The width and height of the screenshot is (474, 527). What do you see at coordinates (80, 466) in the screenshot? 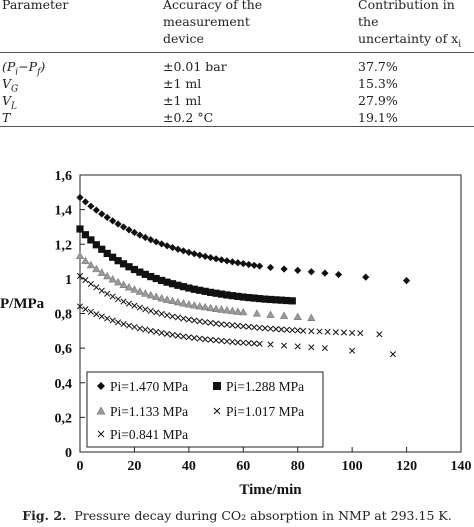
I see `x-tick-label: 0` at bounding box center [80, 466].